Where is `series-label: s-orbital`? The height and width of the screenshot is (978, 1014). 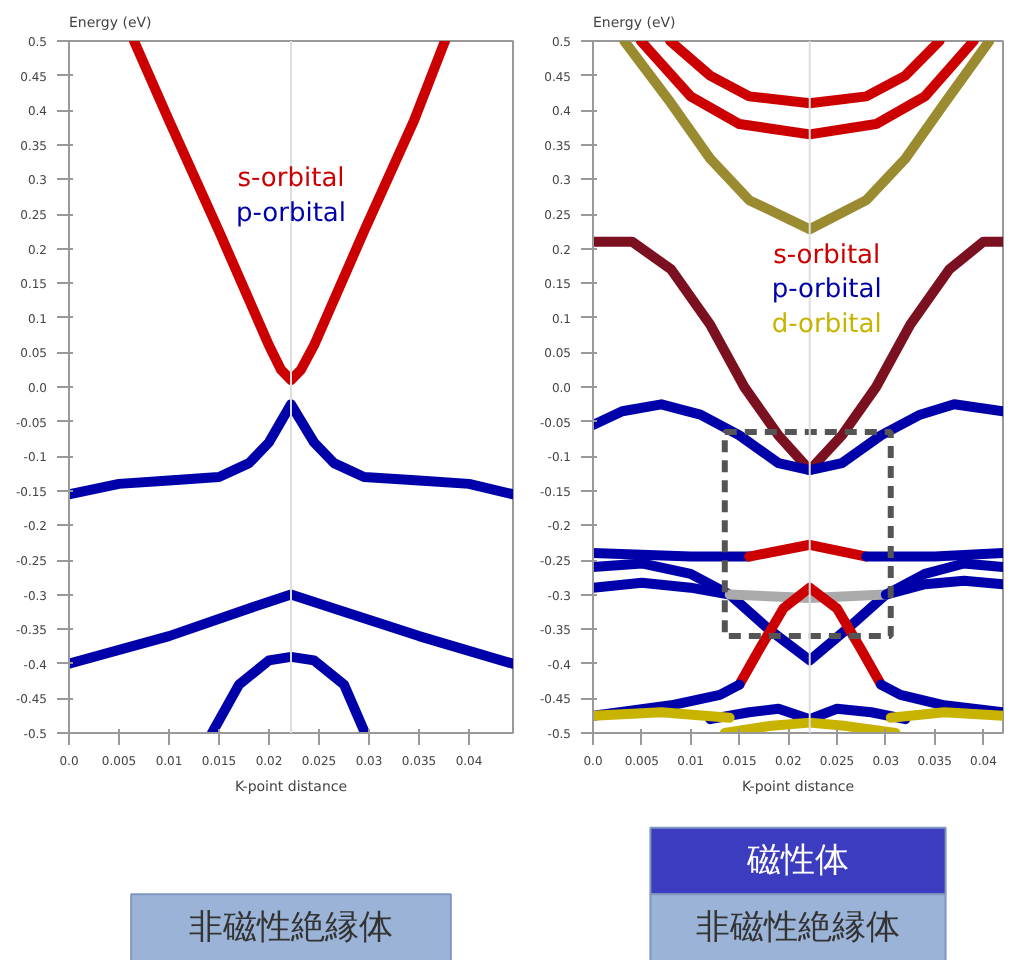 series-label: s-orbital is located at coordinates (291, 179).